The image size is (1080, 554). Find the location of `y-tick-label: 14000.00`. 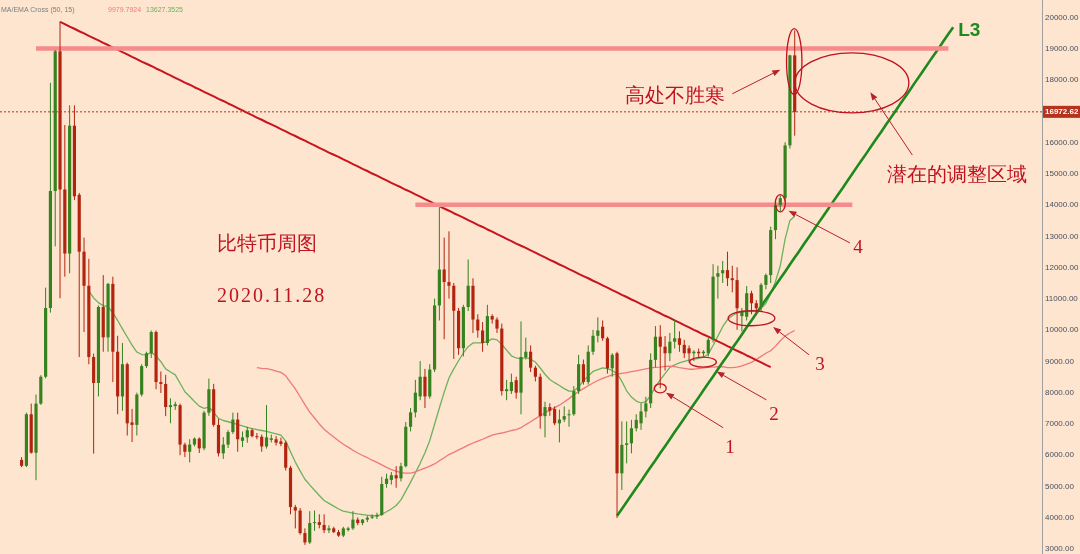

y-tick-label: 14000.00 is located at coordinates (1062, 205).